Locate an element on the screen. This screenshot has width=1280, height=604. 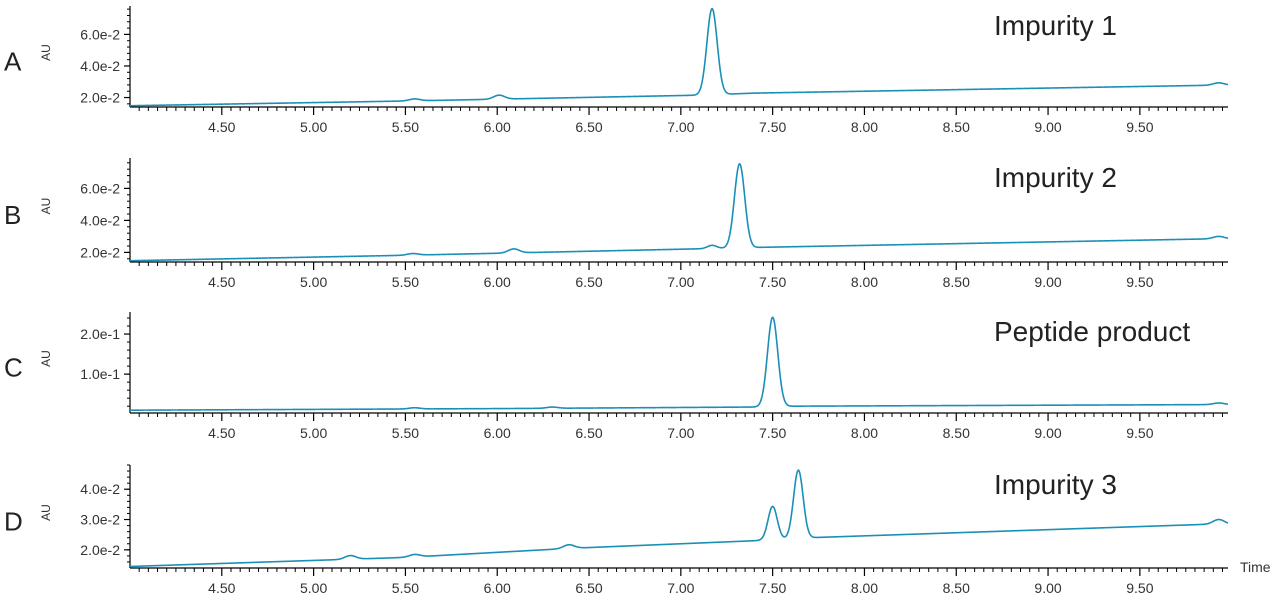
y-tick-label: 2.0e-1 is located at coordinates (100, 334).